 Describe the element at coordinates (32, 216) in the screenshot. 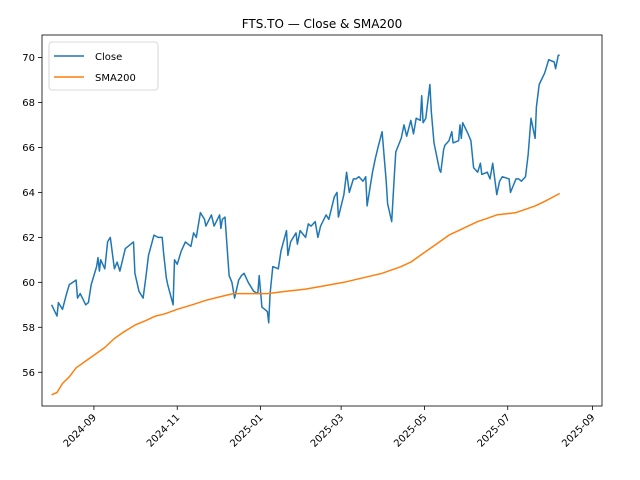

I see `y-axis: 56 58 60 62 64 66 68 70` at that location.